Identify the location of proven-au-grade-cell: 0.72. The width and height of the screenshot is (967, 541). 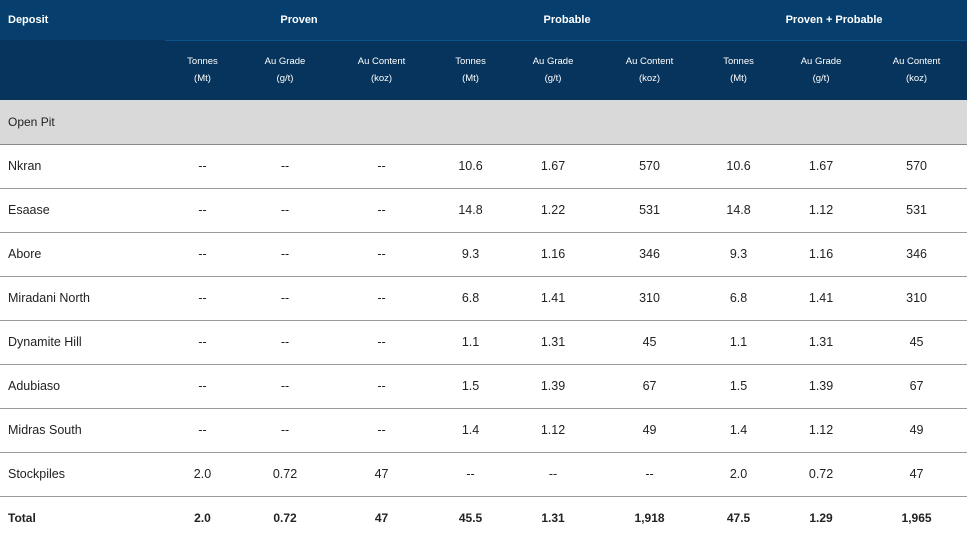
(285, 517).